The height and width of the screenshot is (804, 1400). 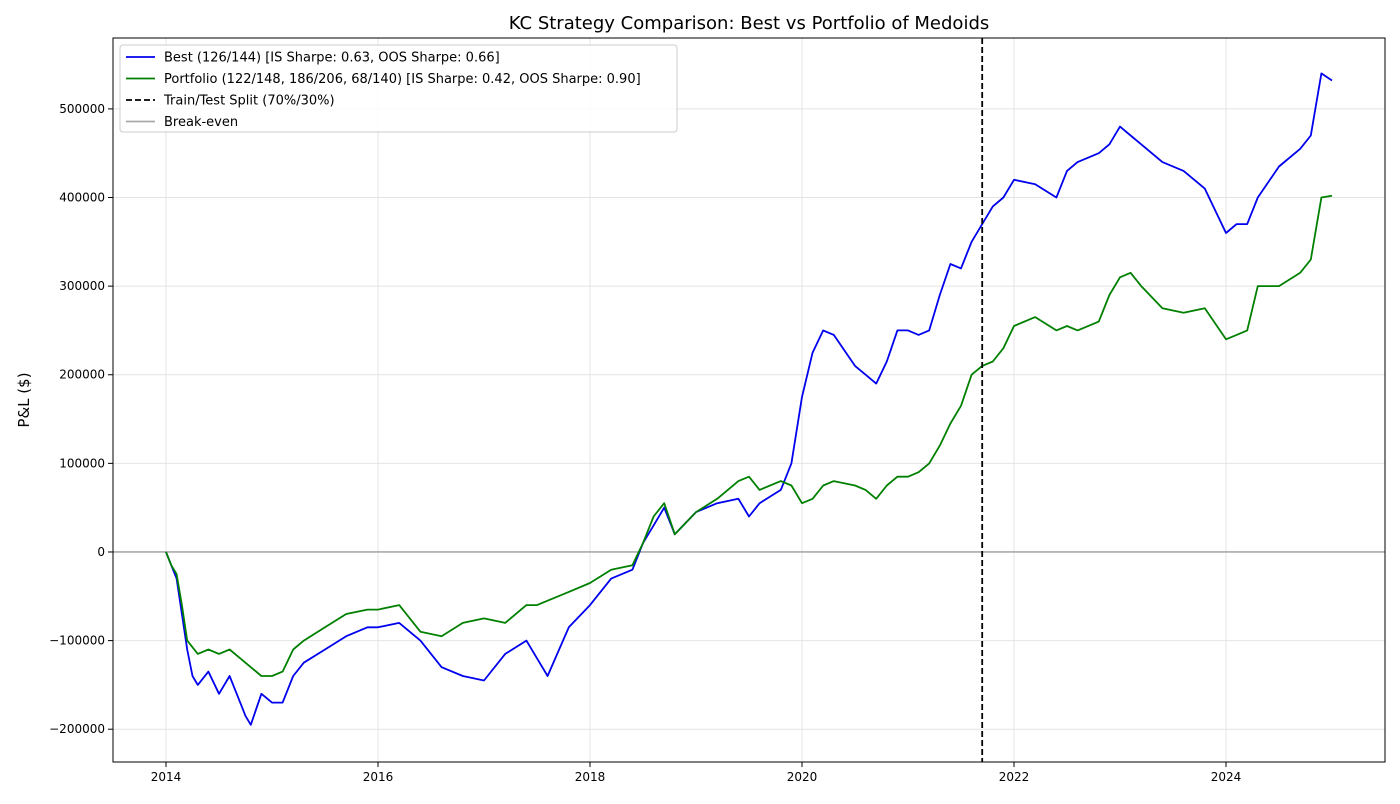 What do you see at coordinates (201, 122) in the screenshot?
I see `legend-entry-break-even-label: Break-even` at bounding box center [201, 122].